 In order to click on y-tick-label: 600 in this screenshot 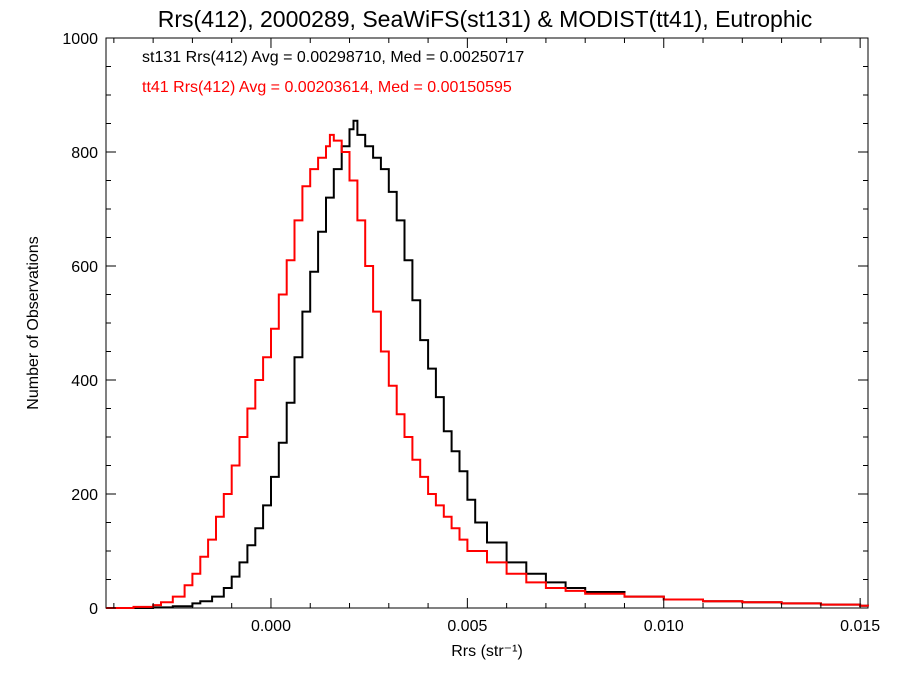, I will do `click(84, 267)`.